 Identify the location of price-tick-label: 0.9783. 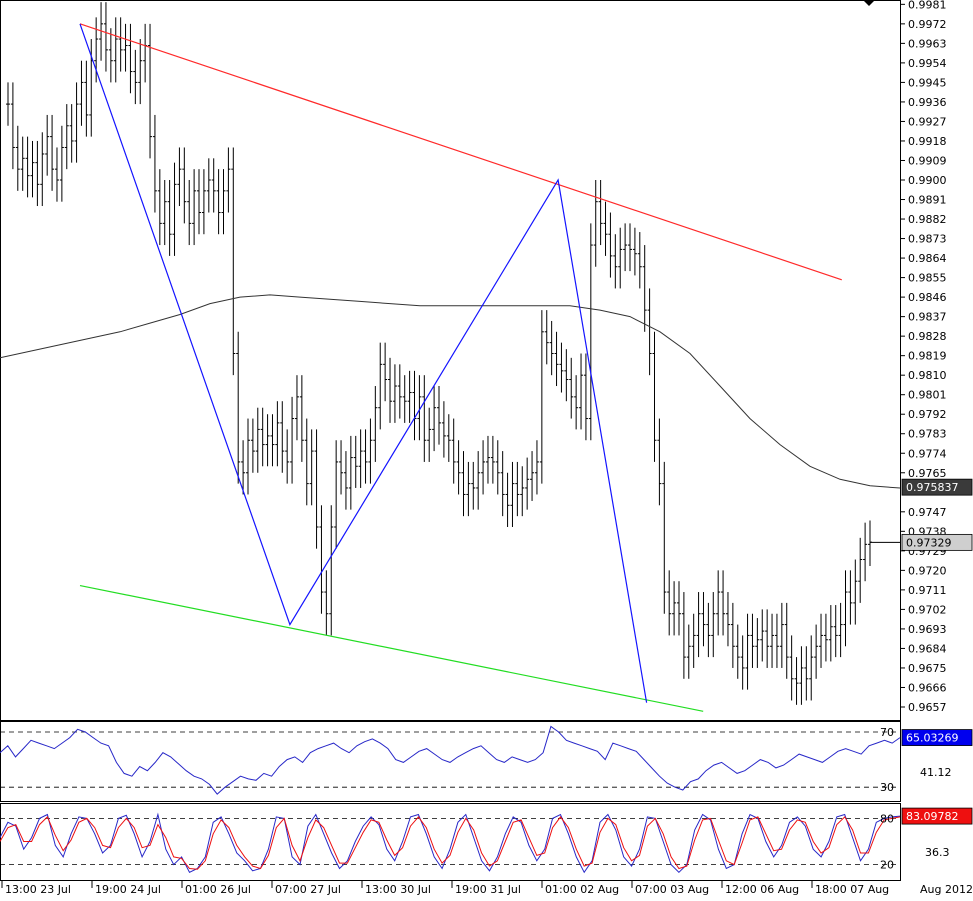
(927, 434).